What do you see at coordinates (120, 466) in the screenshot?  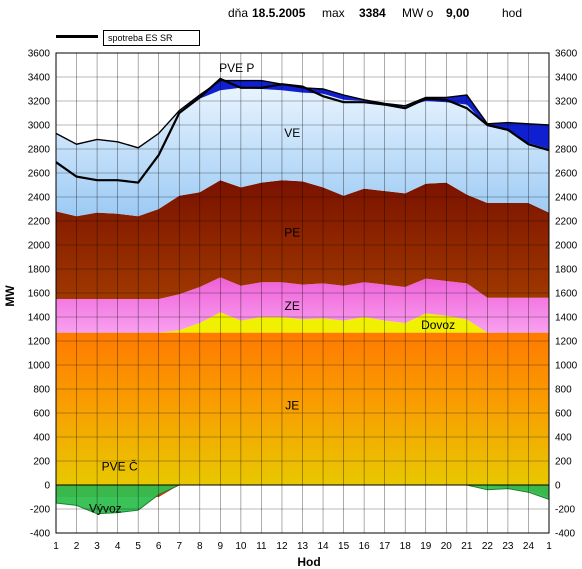 I see `label-pve-c: PVE Č` at bounding box center [120, 466].